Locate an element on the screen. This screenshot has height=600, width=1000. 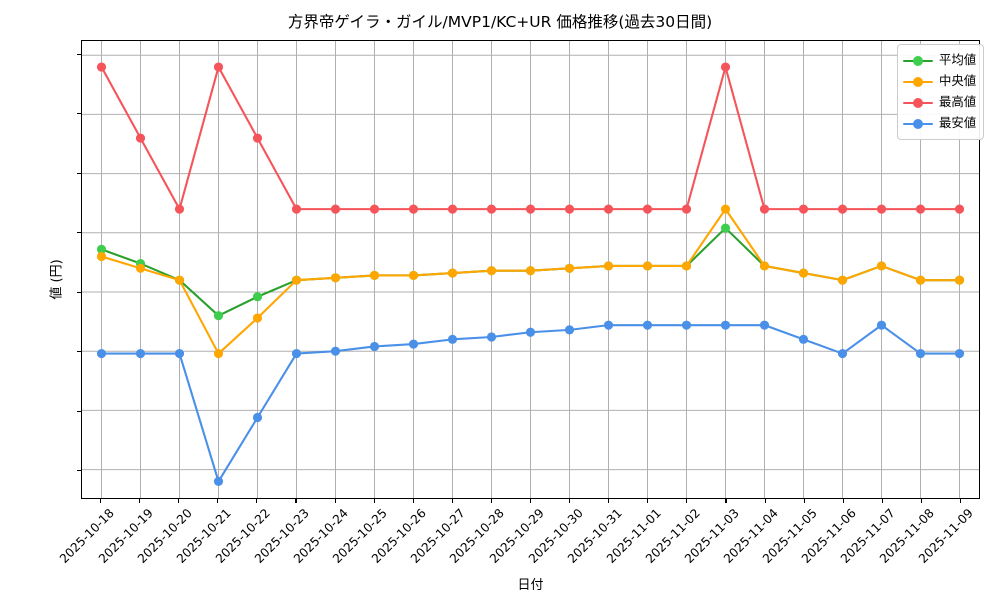
legend-item-1: 中央値 is located at coordinates (939, 81).